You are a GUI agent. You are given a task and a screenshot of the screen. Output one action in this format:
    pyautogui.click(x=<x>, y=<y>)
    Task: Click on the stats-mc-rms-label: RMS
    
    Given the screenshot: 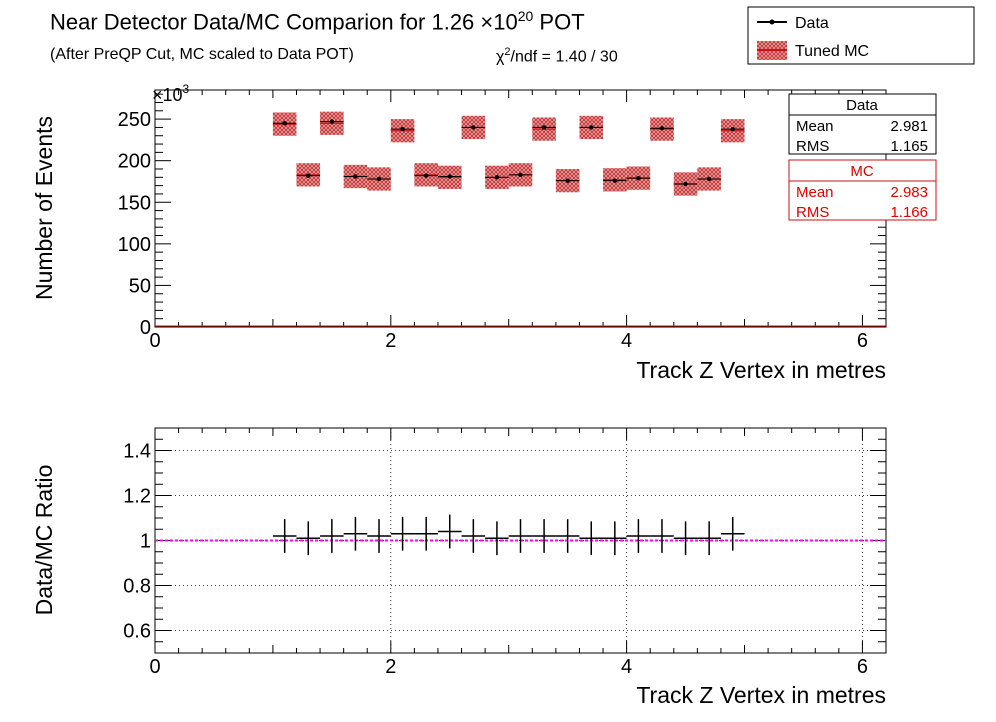 What is the action you would take?
    pyautogui.click(x=812, y=212)
    